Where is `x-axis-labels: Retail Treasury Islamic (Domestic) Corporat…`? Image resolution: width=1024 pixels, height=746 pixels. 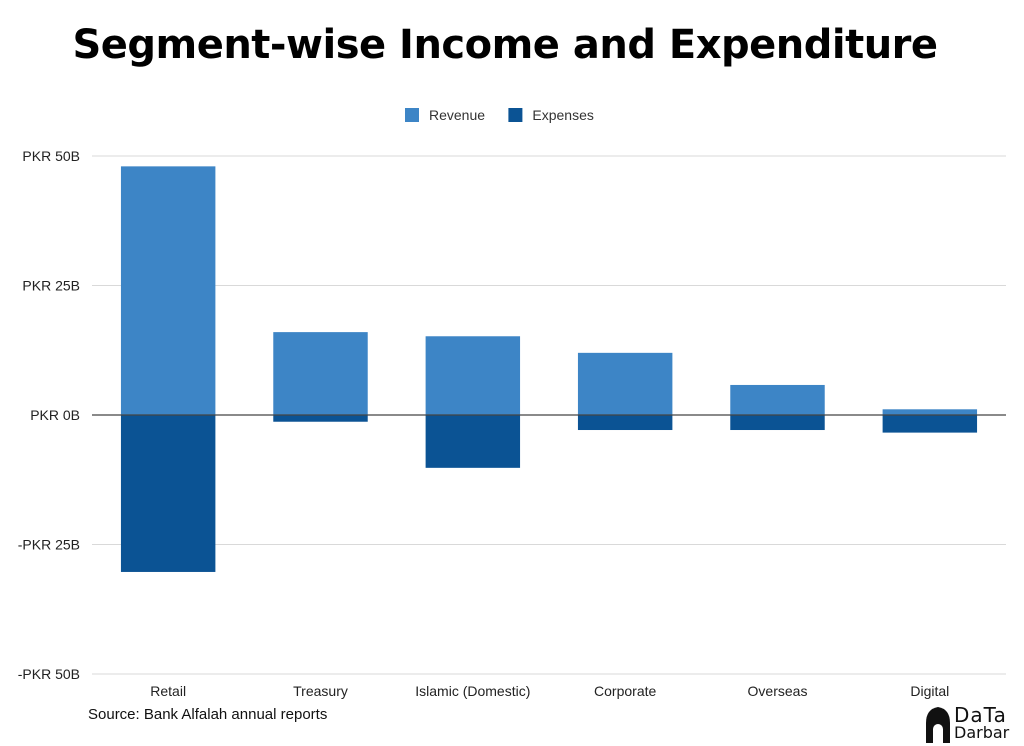
x-axis-labels: Retail Treasury Islamic (Domestic) Corporat… is located at coordinates (549, 691).